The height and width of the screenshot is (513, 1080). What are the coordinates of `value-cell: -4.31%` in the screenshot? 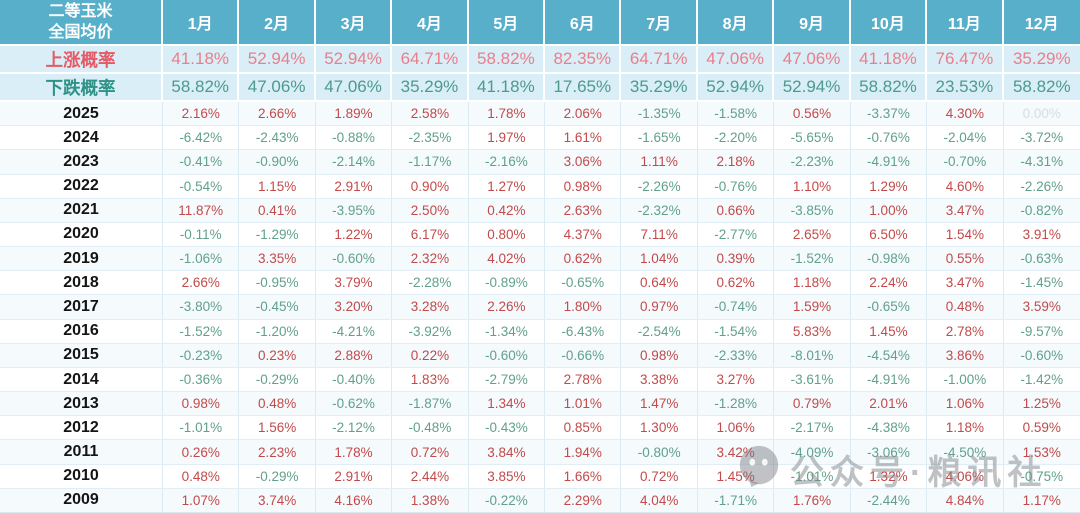 It's located at (1042, 162).